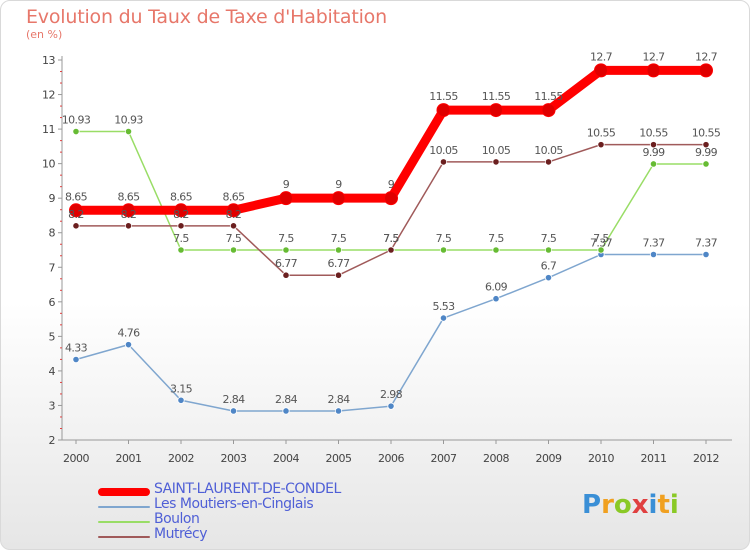 This screenshot has width=750, height=550. Describe the element at coordinates (52, 302) in the screenshot. I see `y-tick-label: 6` at that location.